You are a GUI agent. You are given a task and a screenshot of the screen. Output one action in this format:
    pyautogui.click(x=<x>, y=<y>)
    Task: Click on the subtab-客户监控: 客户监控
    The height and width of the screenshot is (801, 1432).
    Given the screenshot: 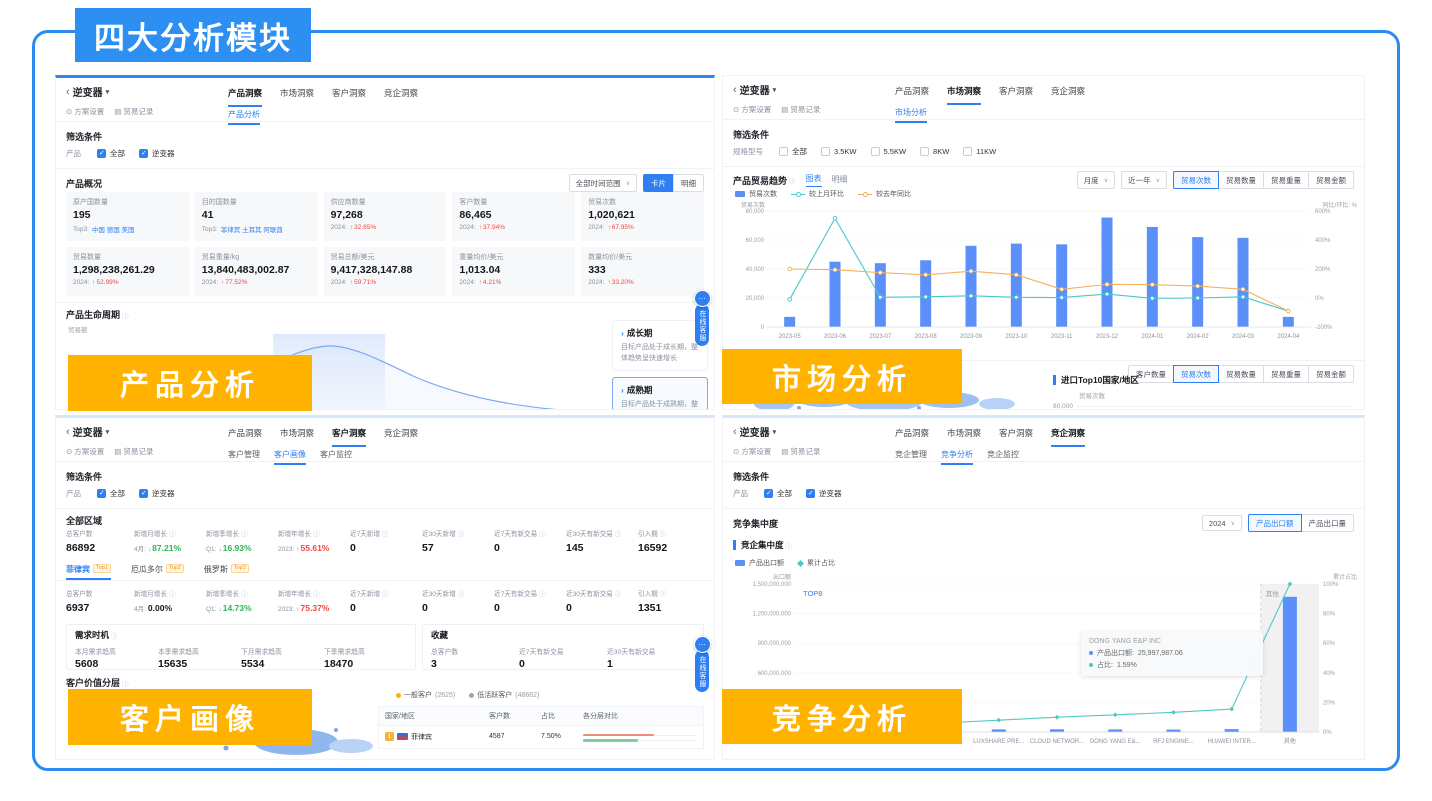 What is the action you would take?
    pyautogui.click(x=336, y=454)
    